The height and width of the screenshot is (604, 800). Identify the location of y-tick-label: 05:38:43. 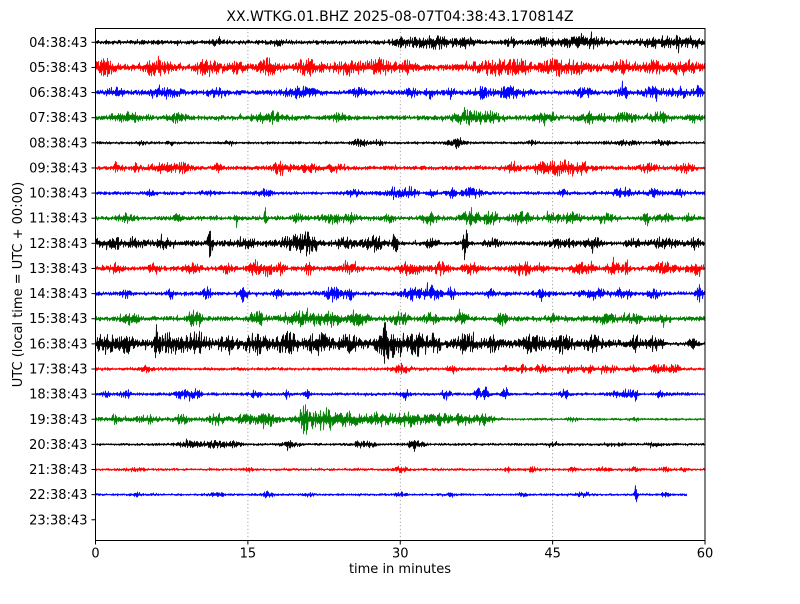
(58, 68).